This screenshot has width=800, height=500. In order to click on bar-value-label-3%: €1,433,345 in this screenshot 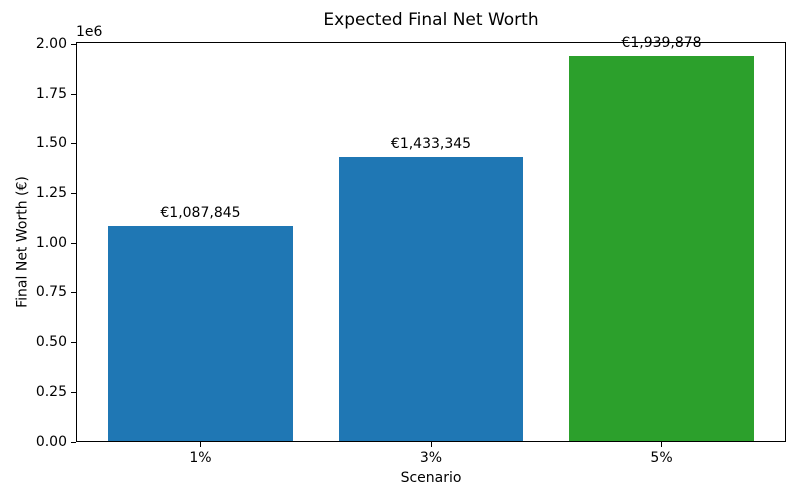, I will do `click(431, 144)`.